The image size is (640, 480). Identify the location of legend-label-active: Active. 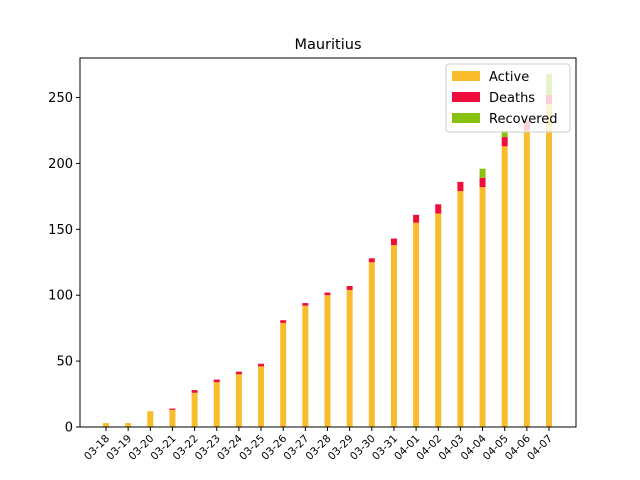
(509, 77).